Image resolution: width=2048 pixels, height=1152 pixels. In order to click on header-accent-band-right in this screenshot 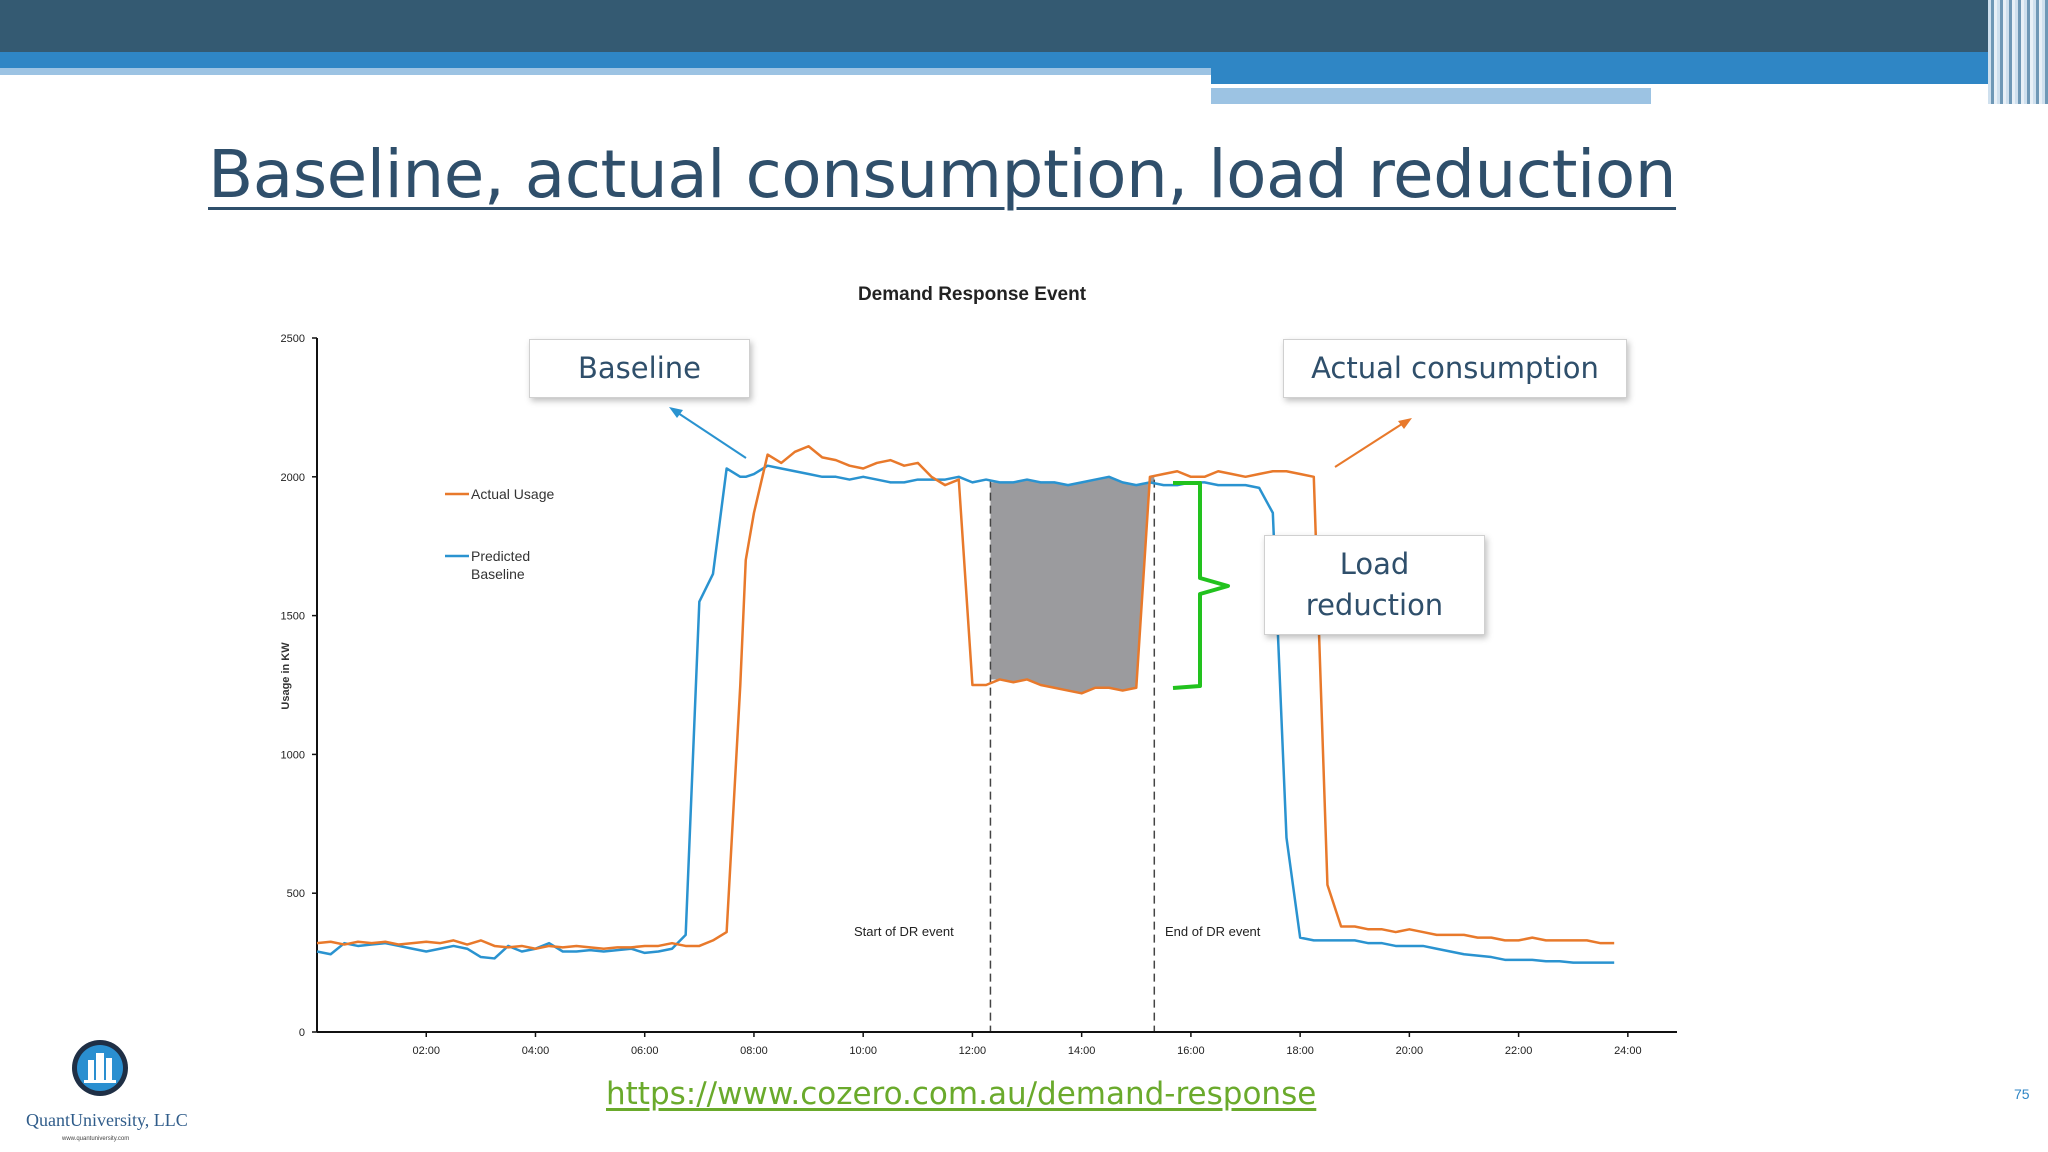, I will do `click(1629, 76)`.